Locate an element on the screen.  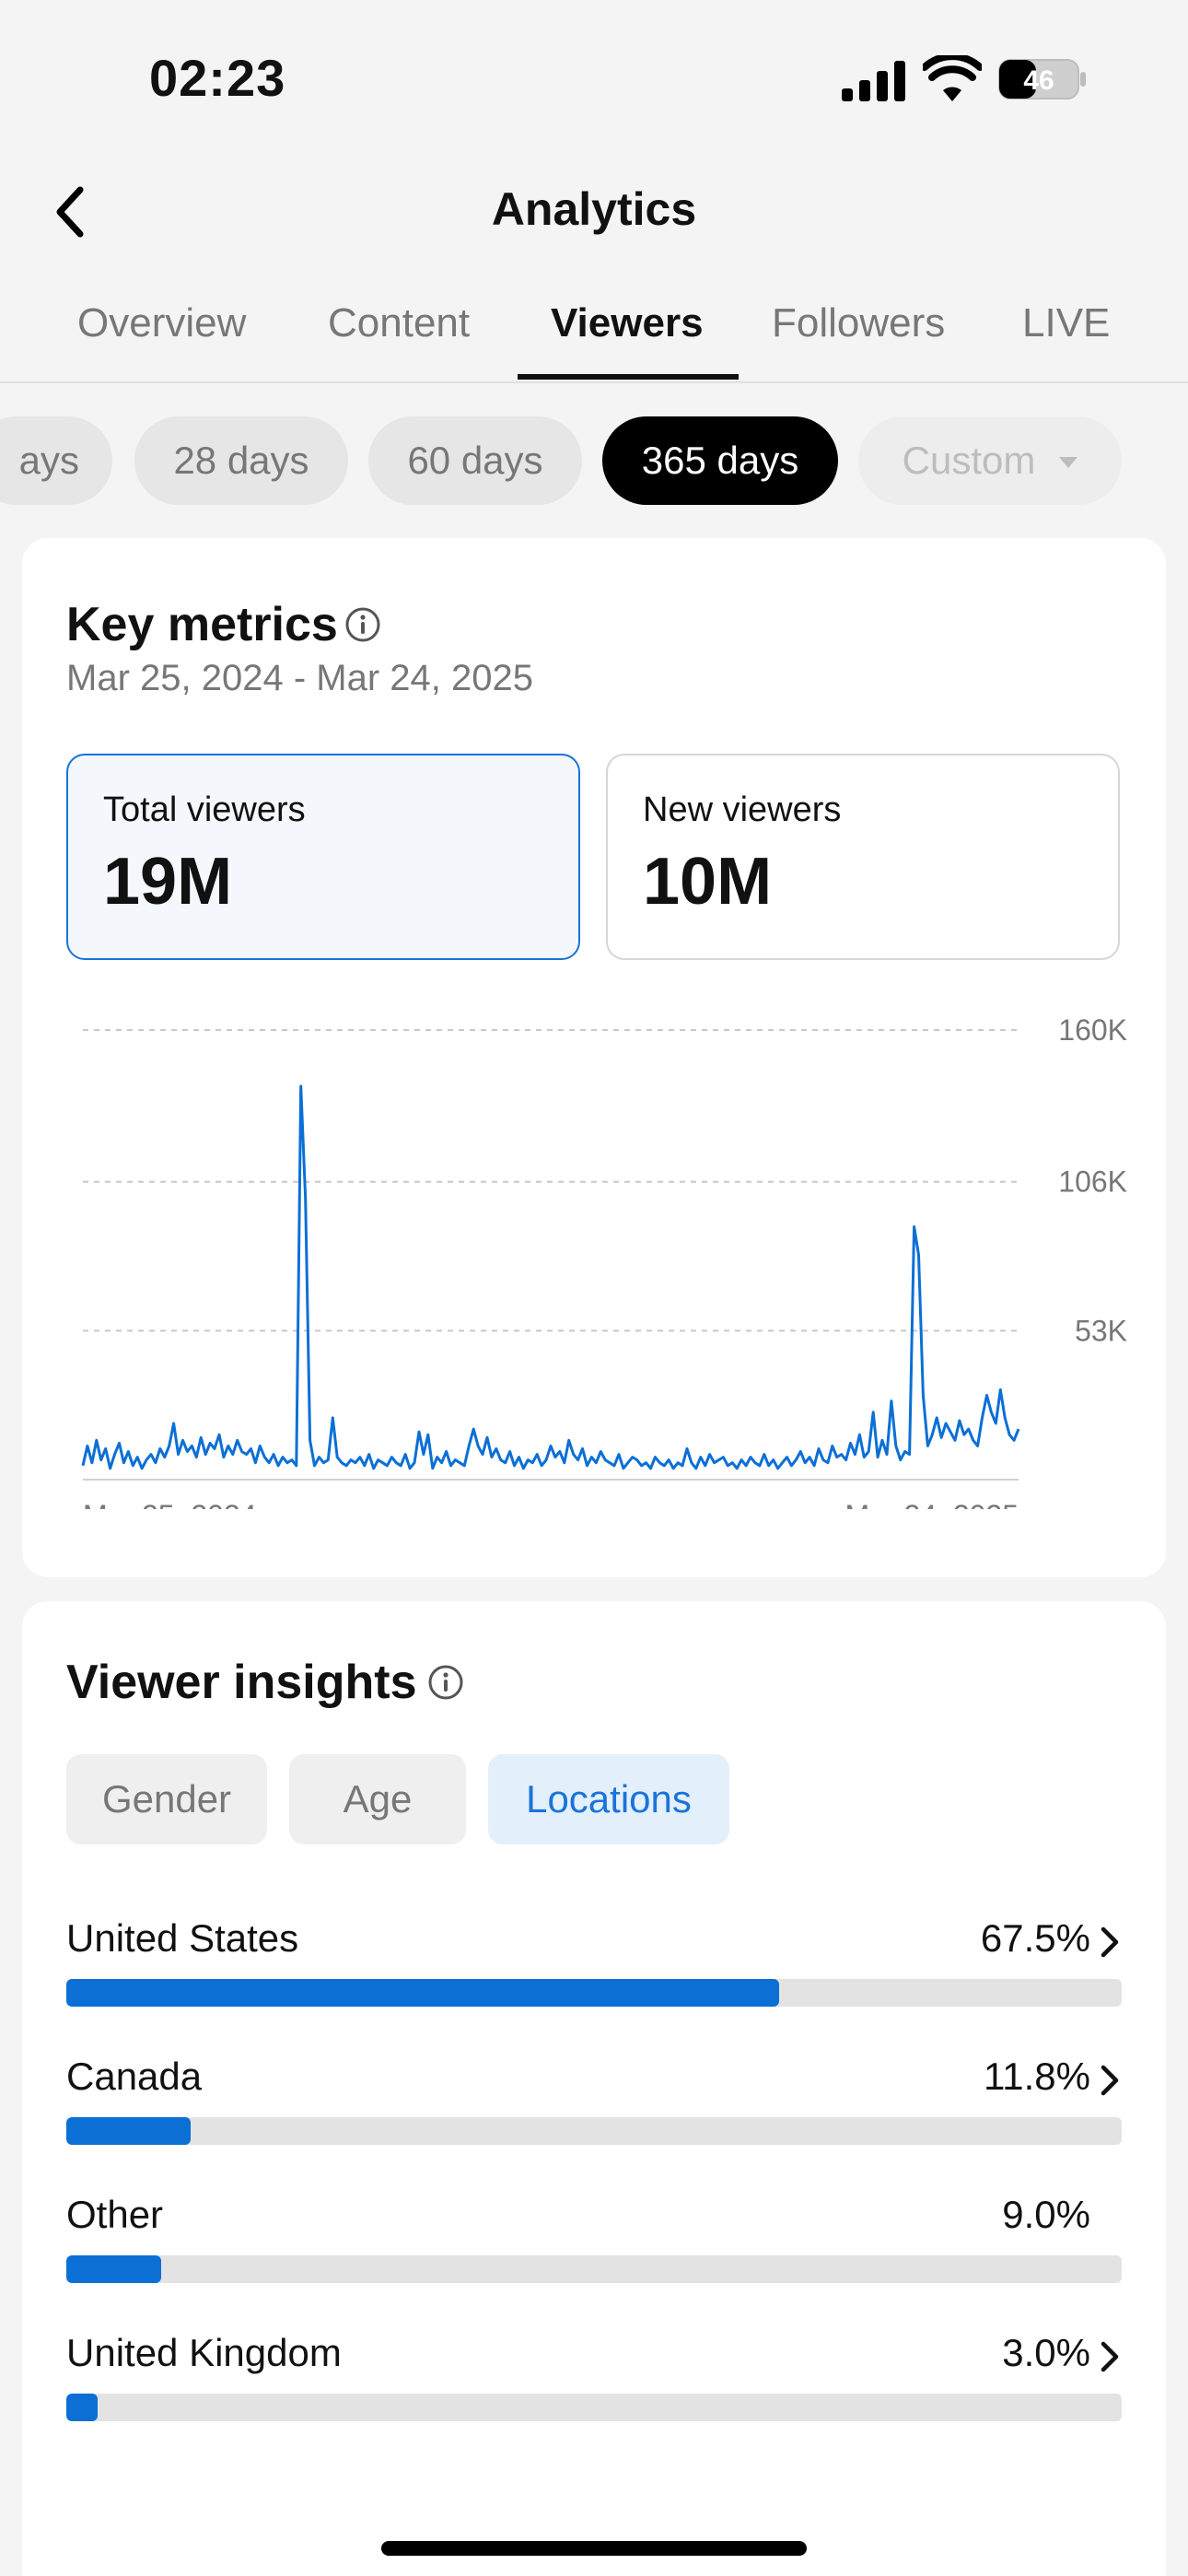
y-tick-label: 53K is located at coordinates (1101, 1330).